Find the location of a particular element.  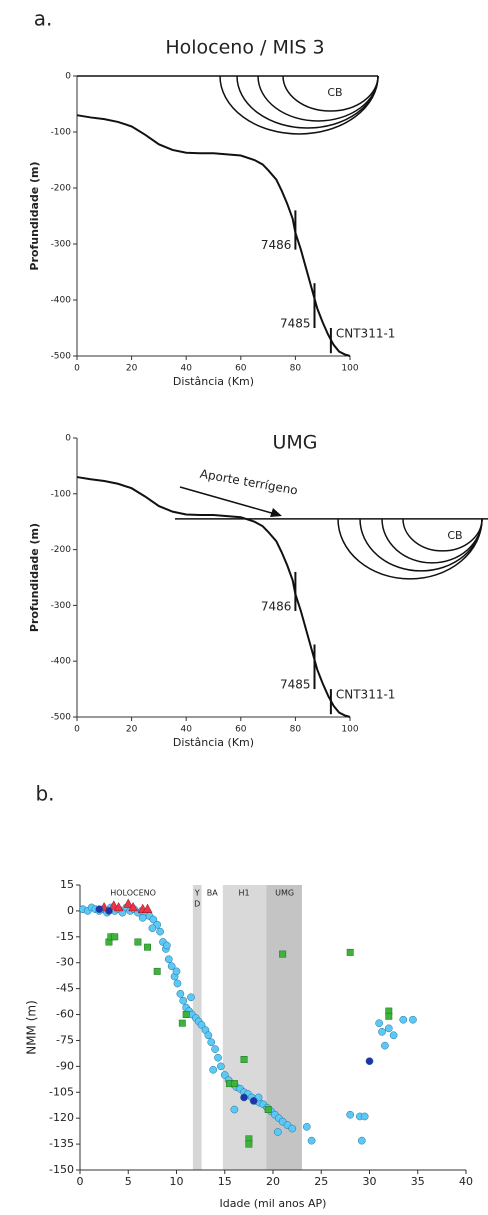

period-label: BA is located at coordinates (212, 893).